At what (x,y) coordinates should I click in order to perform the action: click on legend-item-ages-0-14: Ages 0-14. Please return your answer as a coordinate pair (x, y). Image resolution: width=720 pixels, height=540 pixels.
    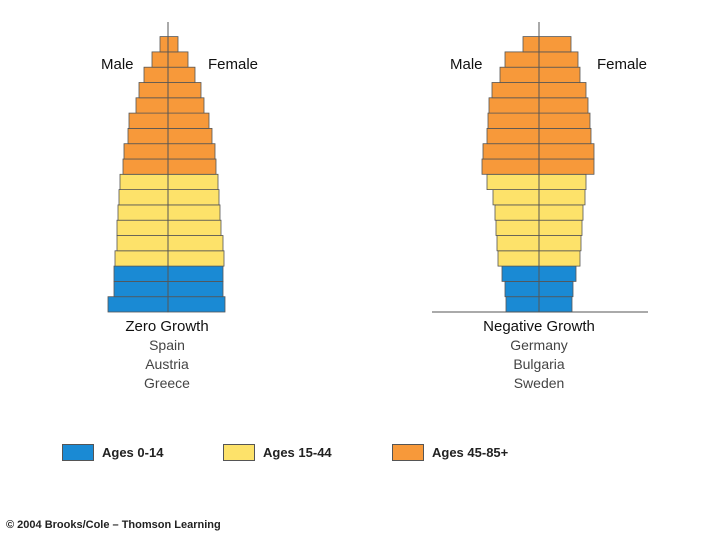
    Looking at the image, I should click on (112, 452).